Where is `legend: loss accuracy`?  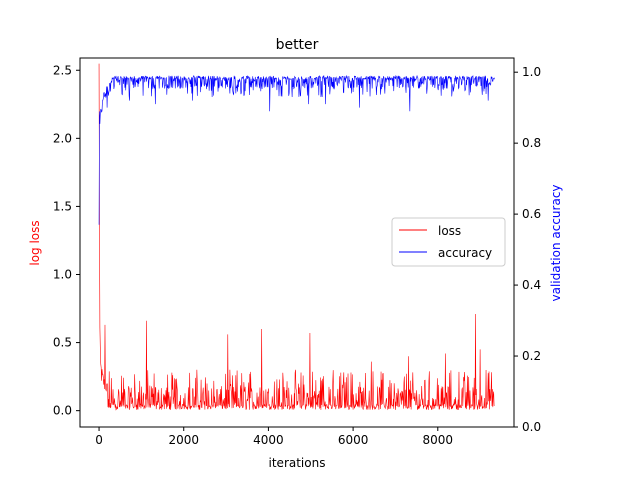 legend: loss accuracy is located at coordinates (448, 242).